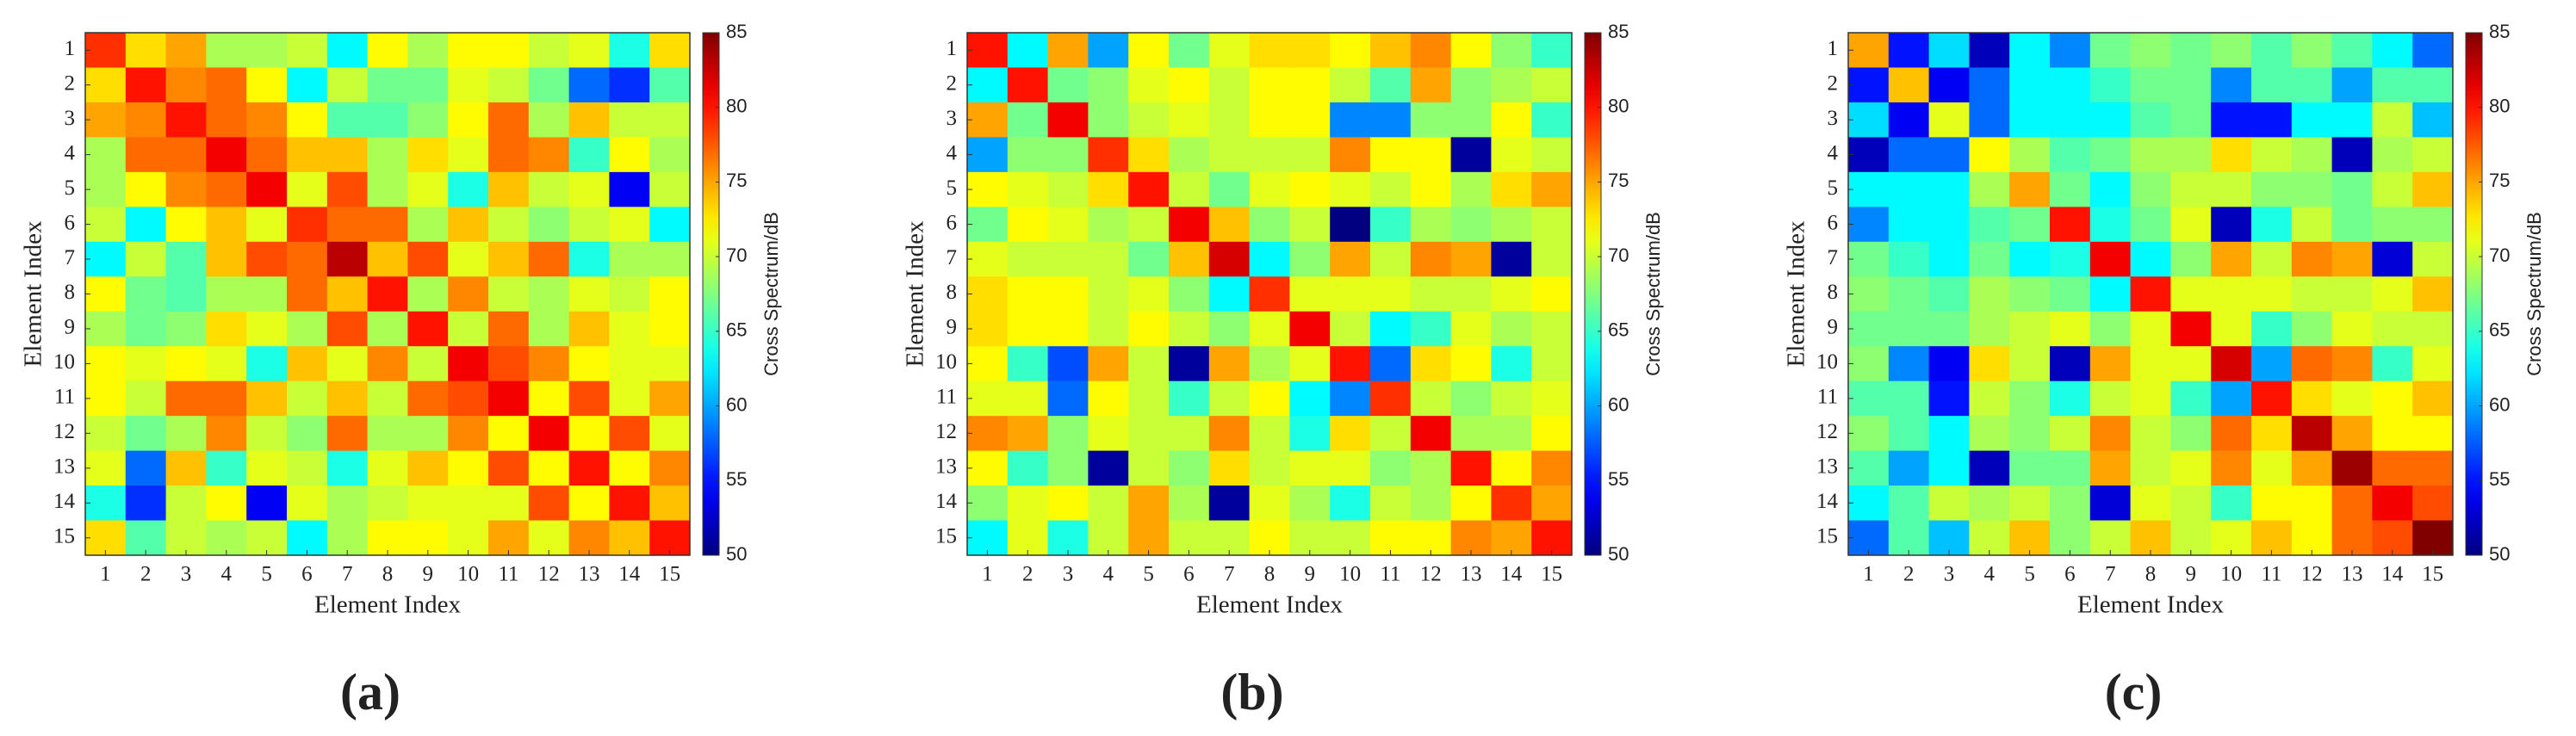 The height and width of the screenshot is (736, 2576). Describe the element at coordinates (64, 501) in the screenshot. I see `y-tick-label: 14` at that location.